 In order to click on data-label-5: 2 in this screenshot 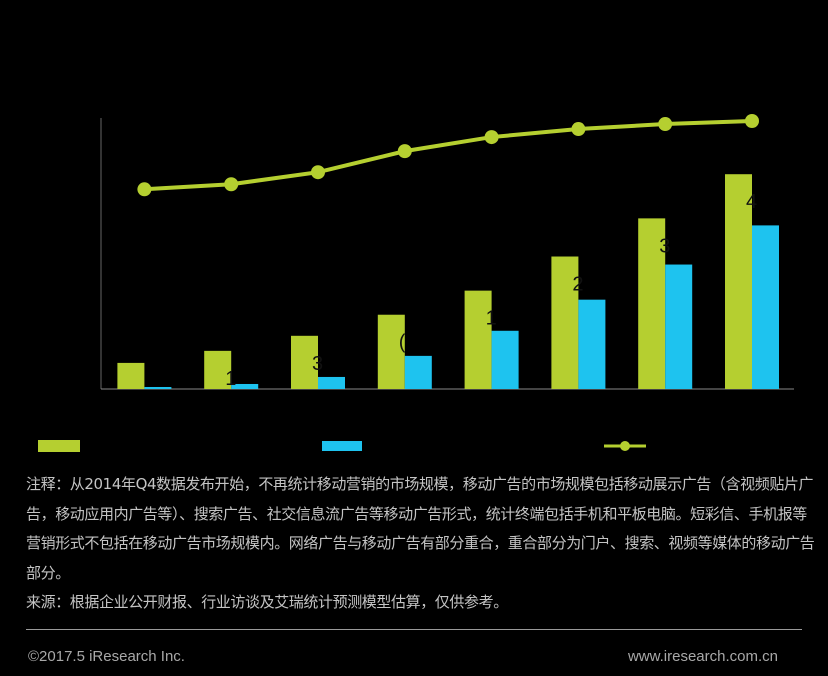, I will do `click(577, 285)`.